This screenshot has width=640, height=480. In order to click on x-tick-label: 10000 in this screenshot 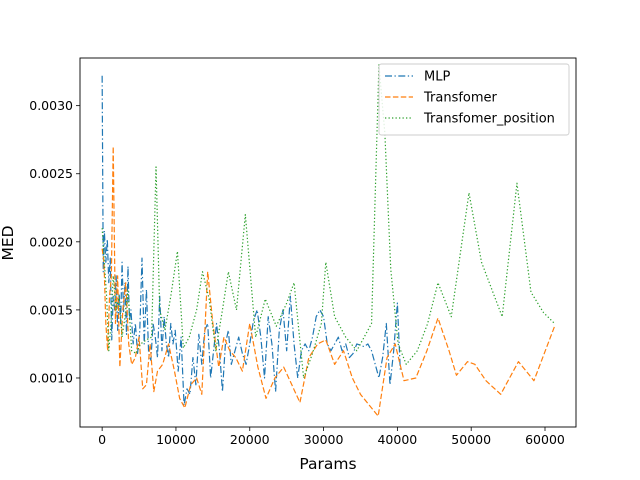, I will do `click(176, 439)`.